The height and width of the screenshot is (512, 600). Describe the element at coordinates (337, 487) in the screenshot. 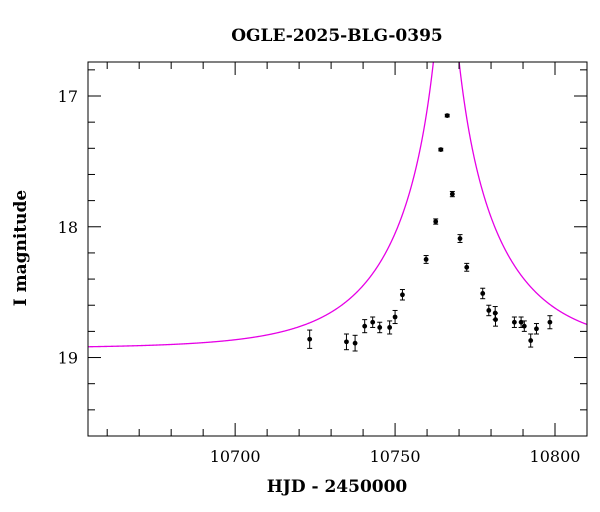

I see `x-axis-label: HJD - 2450000` at that location.